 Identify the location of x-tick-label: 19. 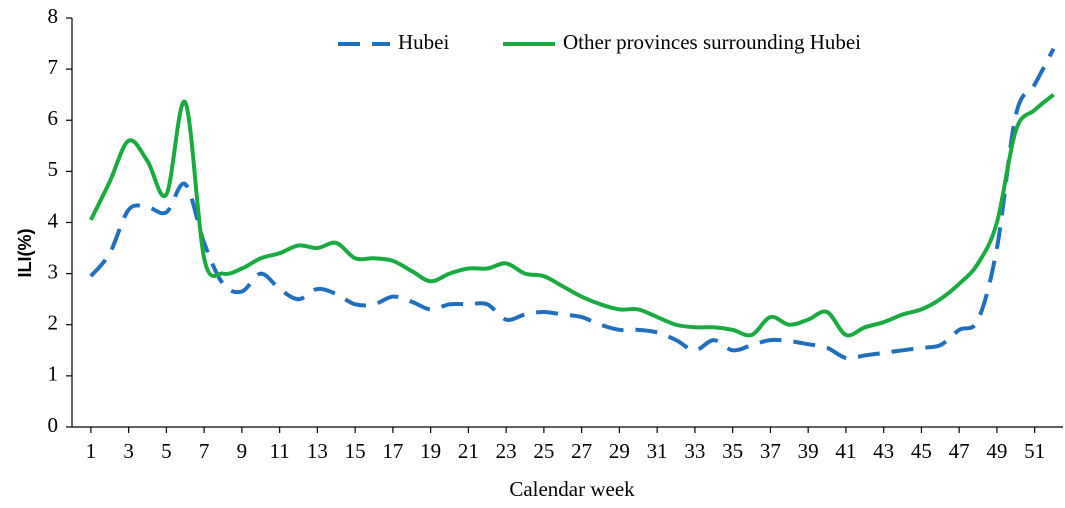
(430, 451).